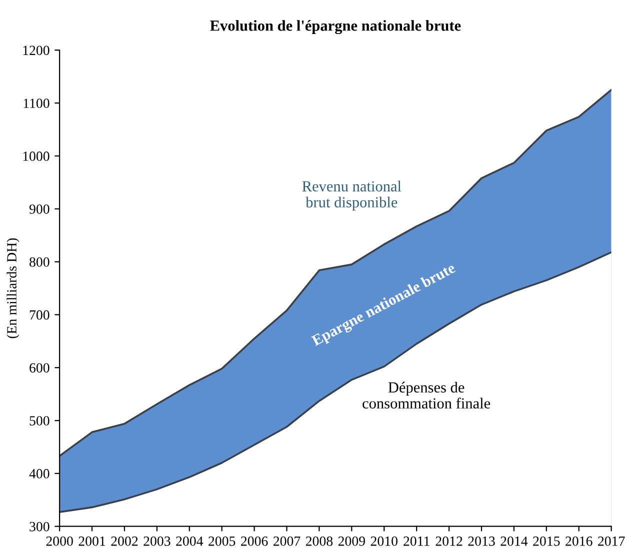 This screenshot has width=627, height=557. Describe the element at coordinates (39, 473) in the screenshot. I see `y-tick-label: 400` at that location.